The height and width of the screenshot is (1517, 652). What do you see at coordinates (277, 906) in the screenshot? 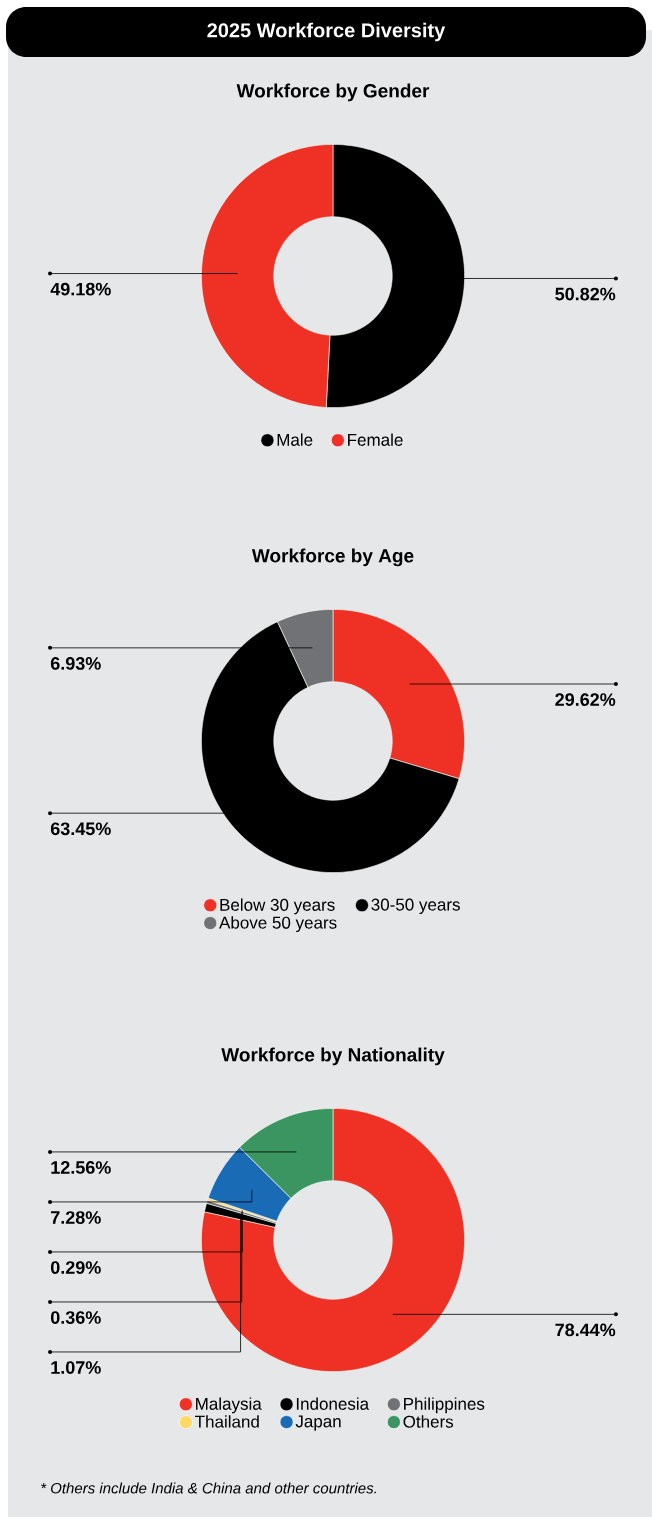
I see `legend-label: Below 30 years` at bounding box center [277, 906].